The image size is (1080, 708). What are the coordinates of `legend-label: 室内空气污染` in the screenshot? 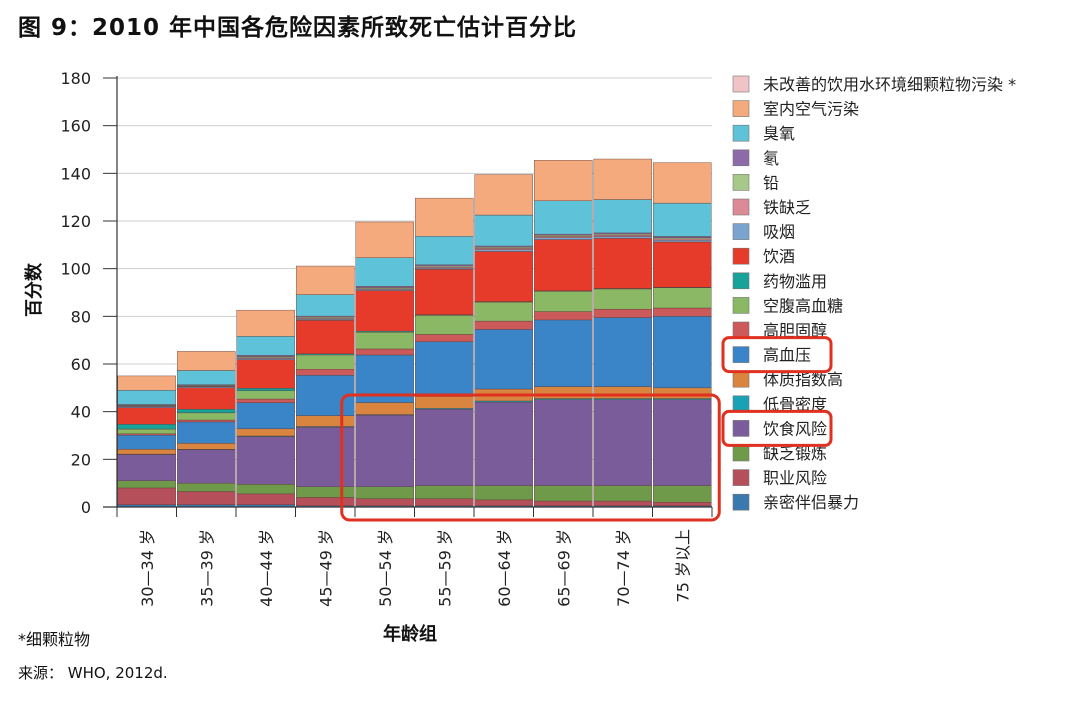 It's located at (811, 109).